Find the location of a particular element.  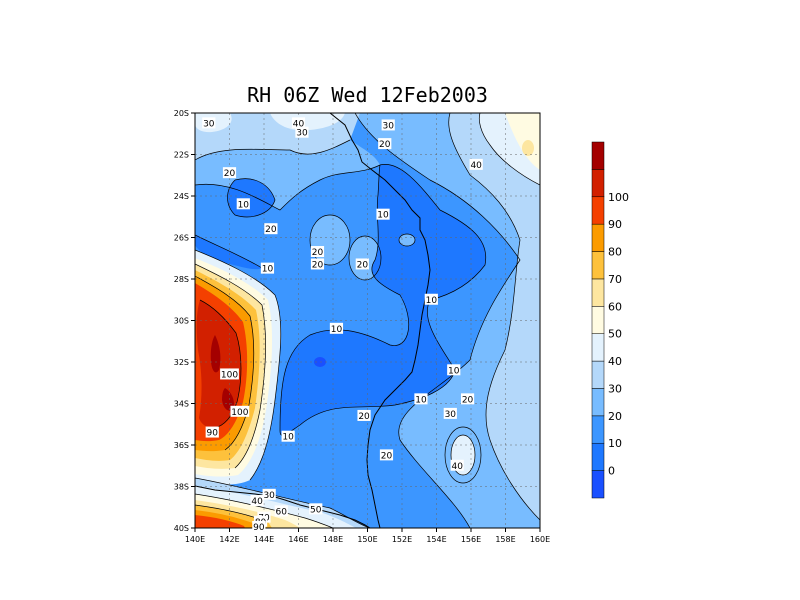

contour-label: 60 is located at coordinates (282, 512).